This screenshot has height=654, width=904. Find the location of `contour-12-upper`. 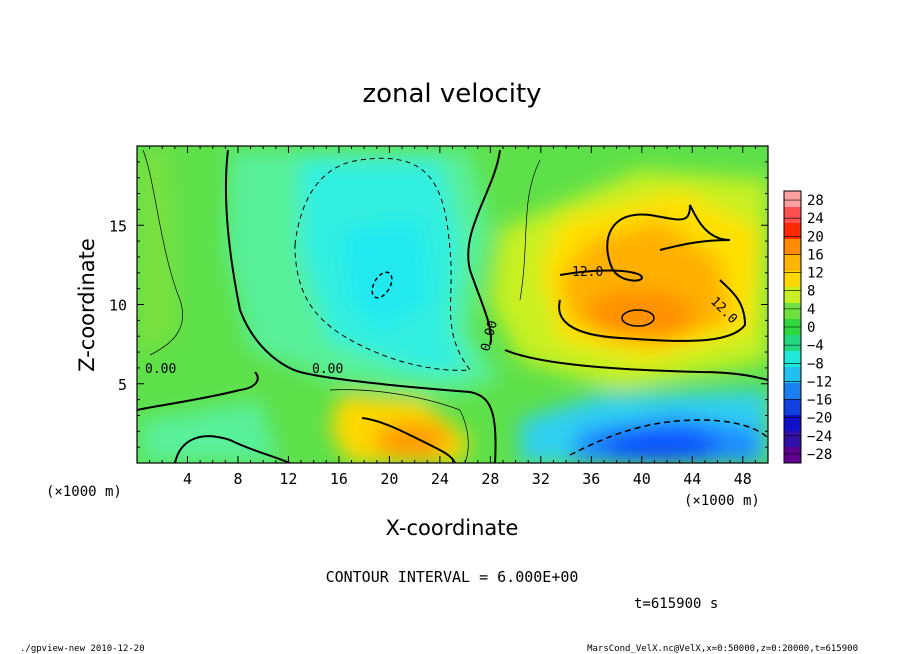

contour-12-upper is located at coordinates (645, 243).